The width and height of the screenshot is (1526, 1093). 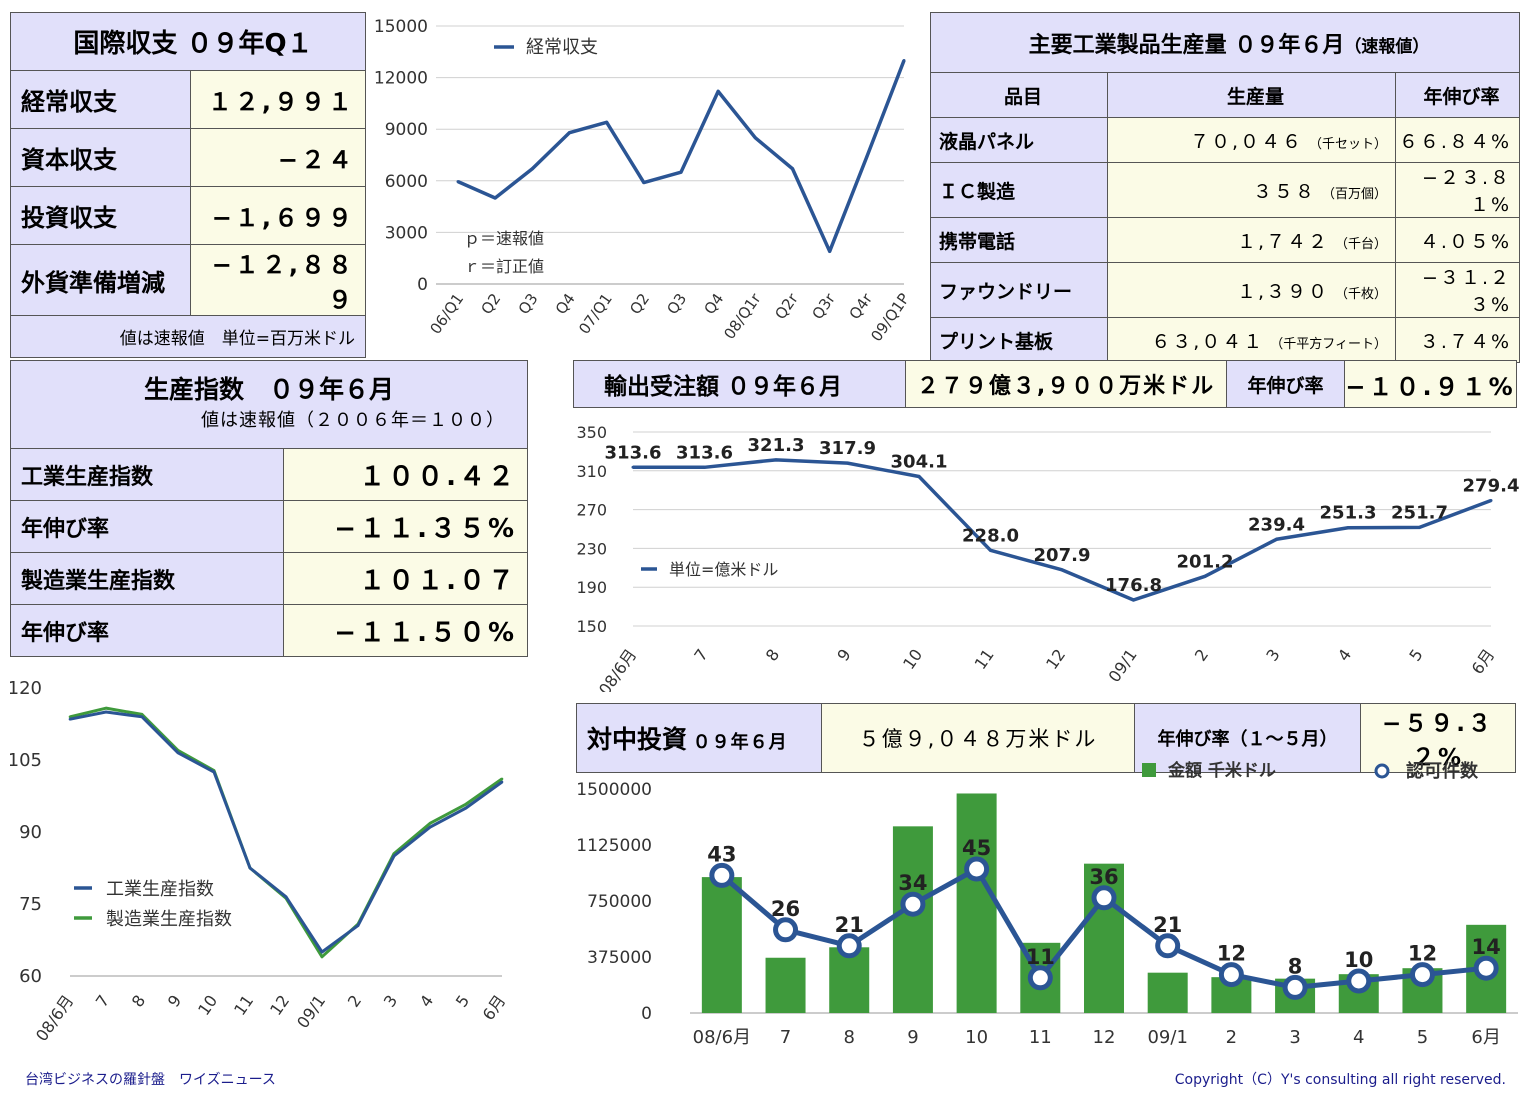 I want to click on legend-swatch, so click(x=1149, y=770).